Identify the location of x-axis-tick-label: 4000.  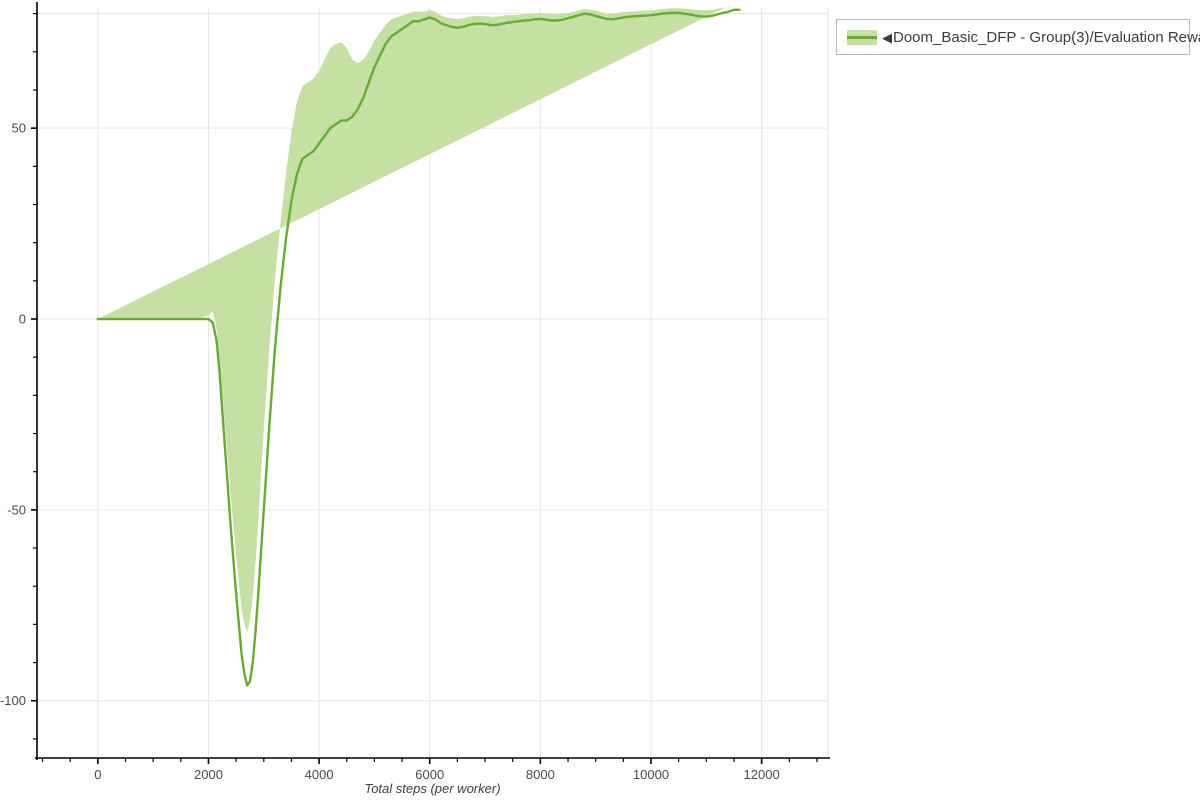
(319, 774).